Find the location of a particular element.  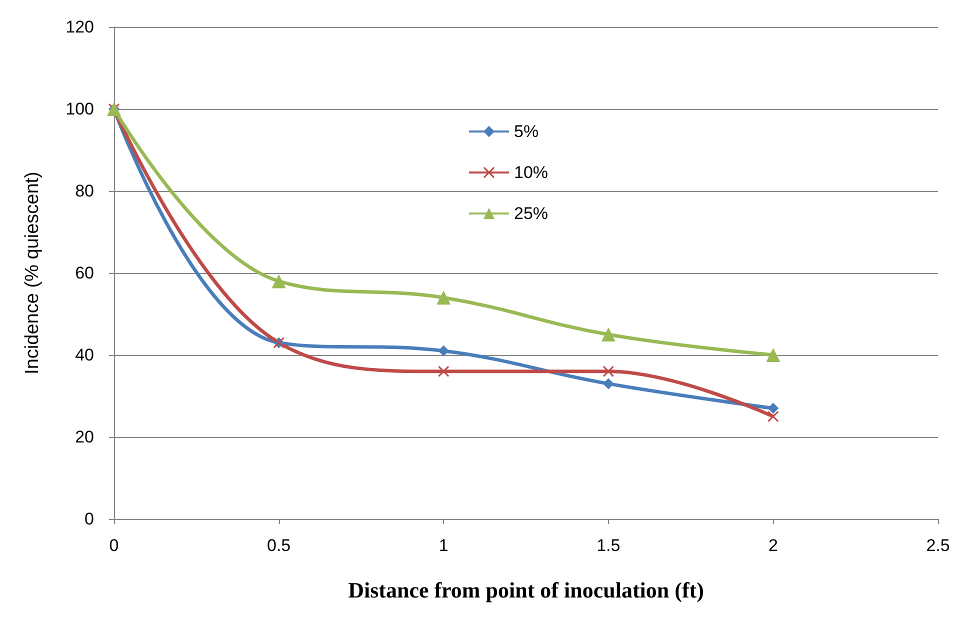

legend-label: 5% is located at coordinates (526, 131).